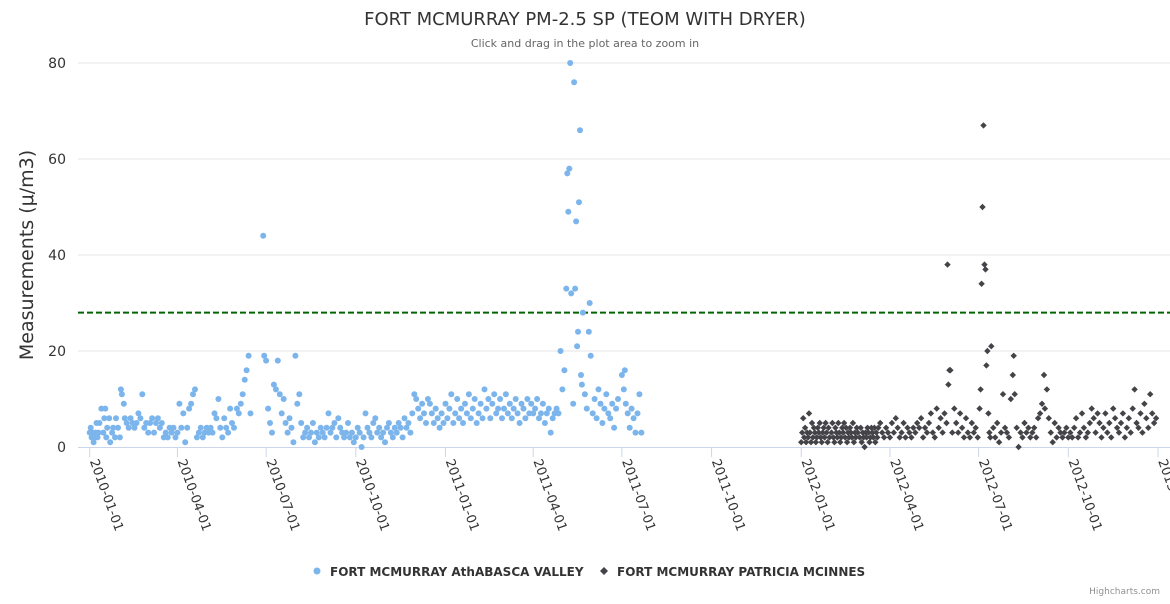 This screenshot has height=604, width=1170. Describe the element at coordinates (732, 572) in the screenshot. I see `legend-item-patricia: FORT MCMURRAY PATRICIA MCINNES` at that location.